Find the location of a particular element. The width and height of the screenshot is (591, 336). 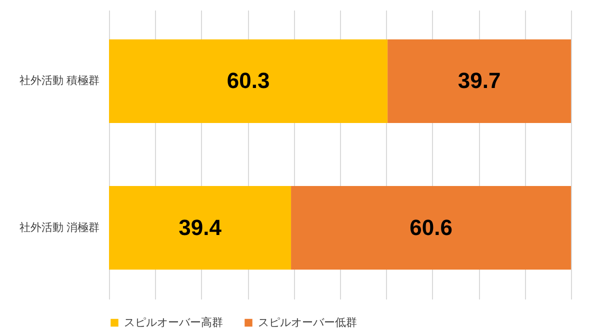

y-tick-label: 社外活動 消極群 is located at coordinates (59, 227).